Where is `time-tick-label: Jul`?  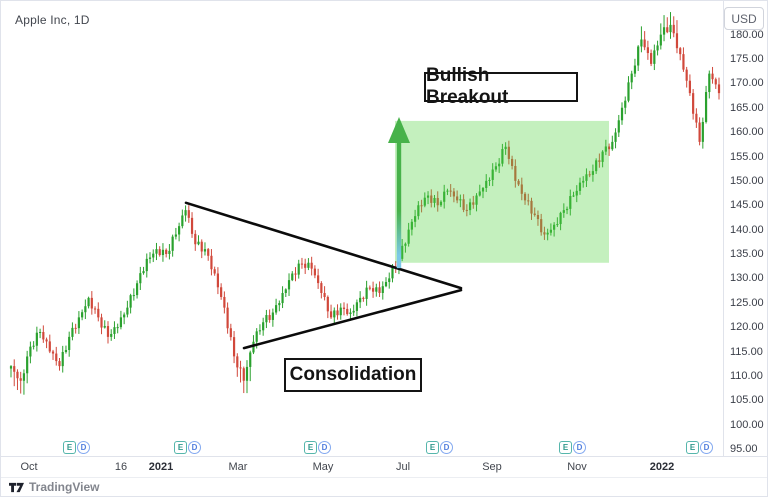 time-tick-label: Jul is located at coordinates (403, 467).